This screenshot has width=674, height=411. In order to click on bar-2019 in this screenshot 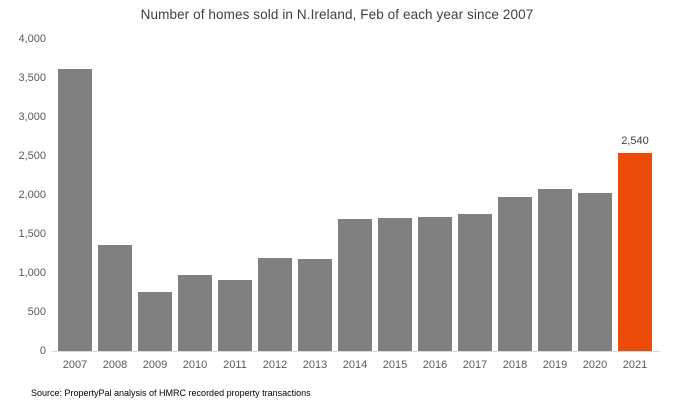, I will do `click(555, 270)`.